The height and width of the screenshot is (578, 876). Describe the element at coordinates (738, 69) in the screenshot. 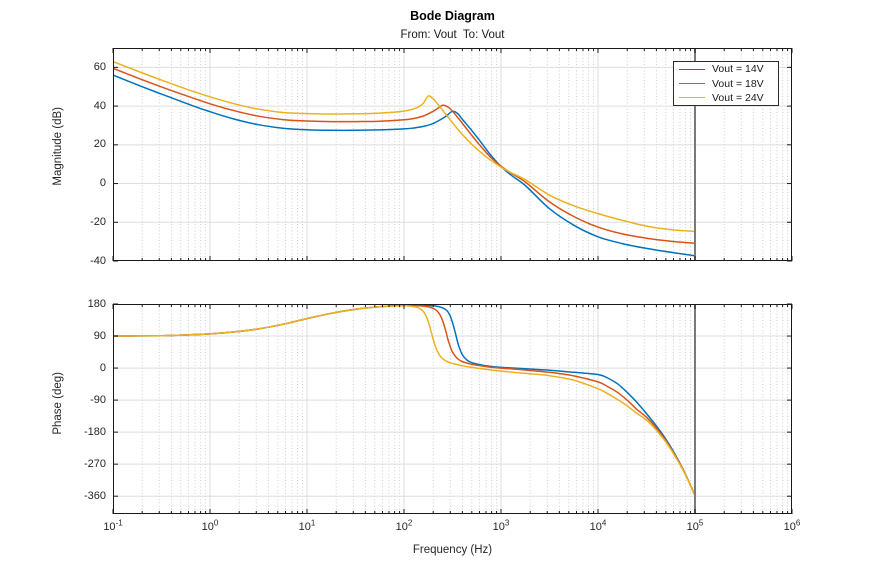

I see `legend-label: Vout = 14V` at that location.